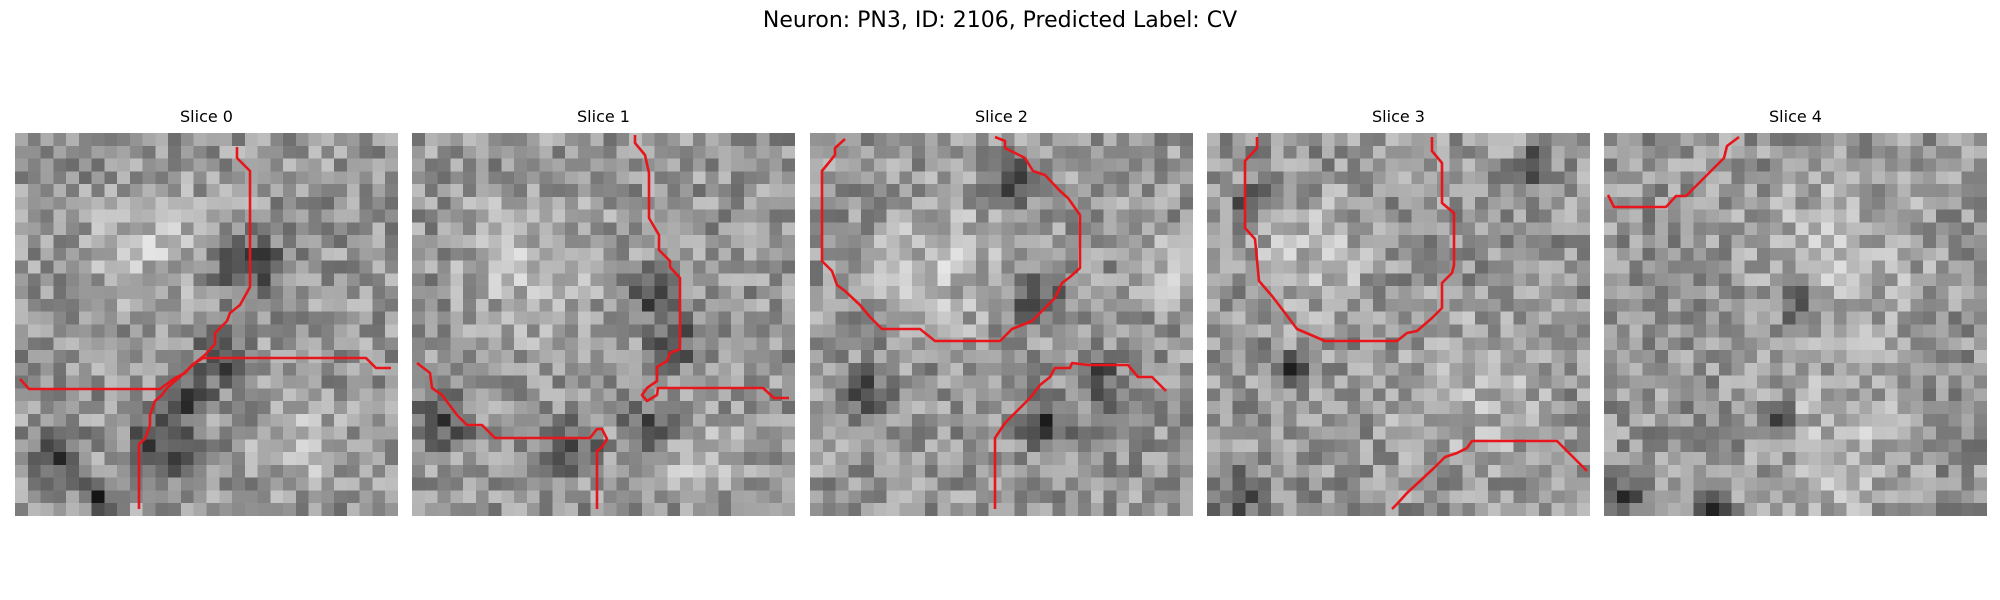 The width and height of the screenshot is (2000, 600). I want to click on slice-panel-4: Slice 4, so click(1795, 311).